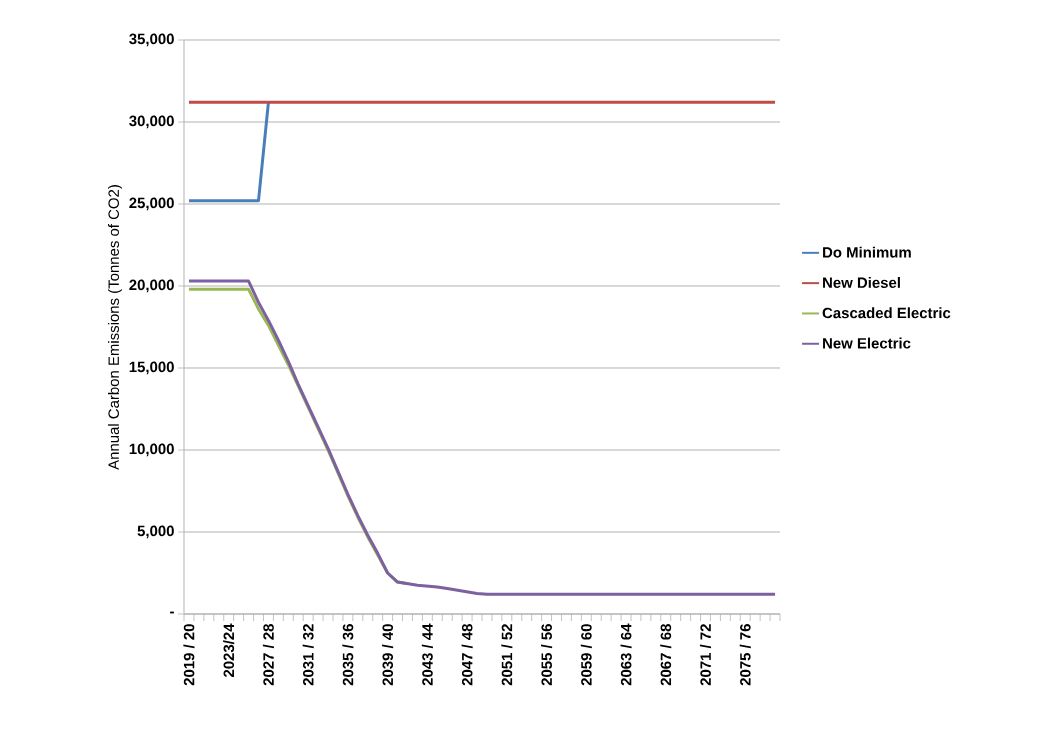 The width and height of the screenshot is (1046, 740). What do you see at coordinates (745, 655) in the screenshot?
I see `x-tick-label: 2075 / 76` at bounding box center [745, 655].